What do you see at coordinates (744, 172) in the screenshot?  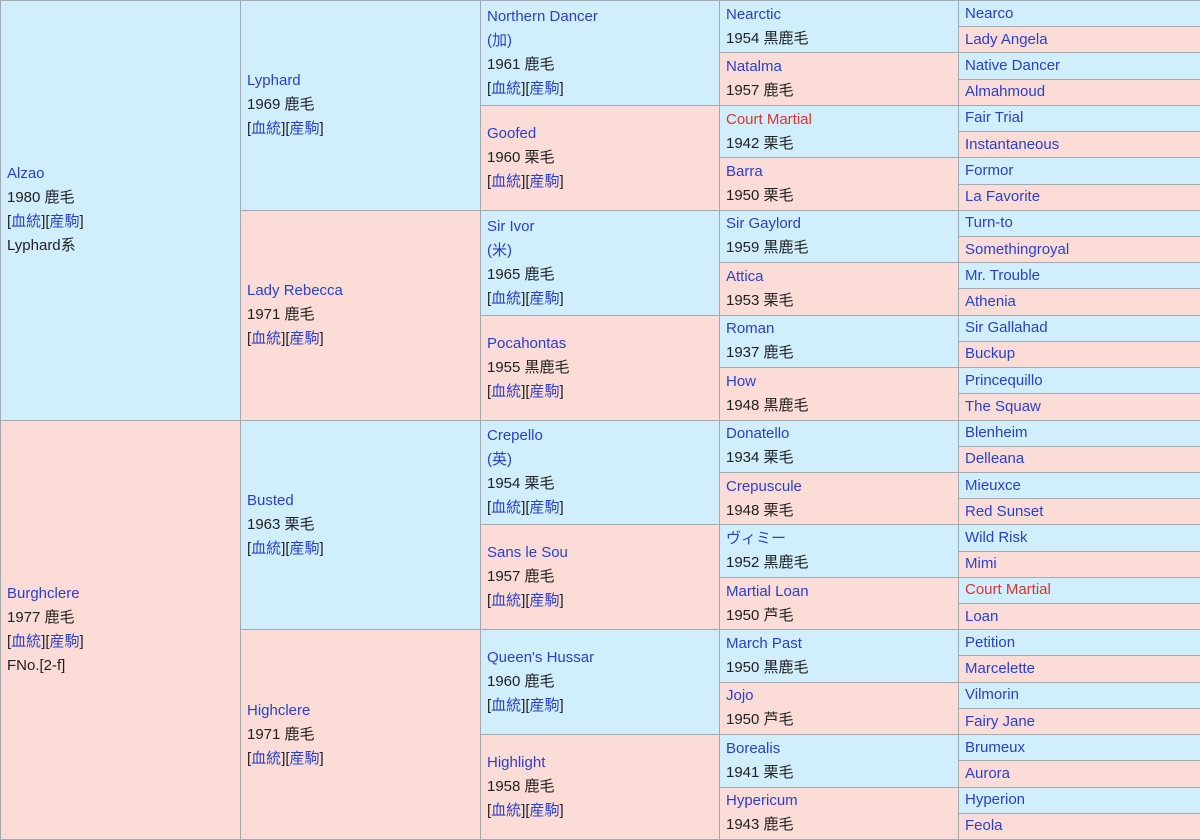 I see `horse-name-link: Barra` at bounding box center [744, 172].